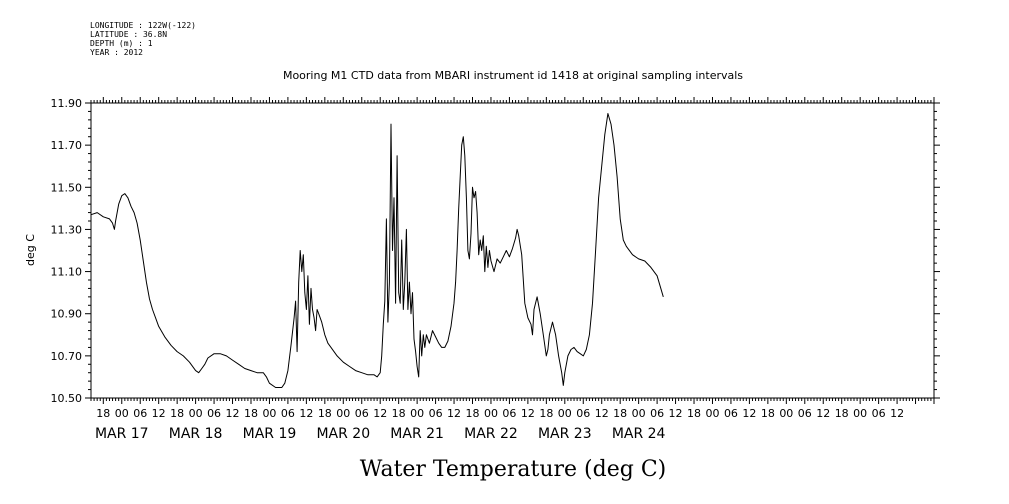  What do you see at coordinates (513, 469) in the screenshot?
I see `x-axis-label: Water Temperature (deg C)` at bounding box center [513, 469].